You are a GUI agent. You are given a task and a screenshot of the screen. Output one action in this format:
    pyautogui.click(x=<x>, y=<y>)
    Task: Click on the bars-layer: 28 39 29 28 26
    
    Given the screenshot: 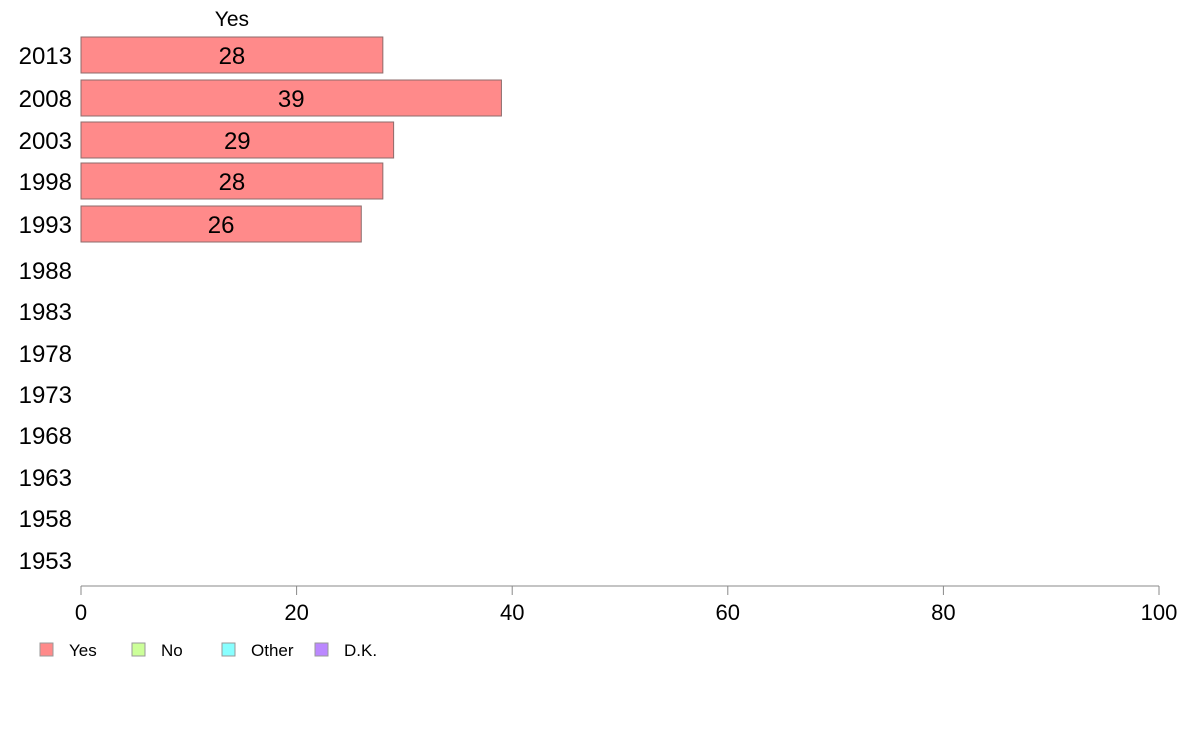 What is the action you would take?
    pyautogui.click(x=291, y=139)
    